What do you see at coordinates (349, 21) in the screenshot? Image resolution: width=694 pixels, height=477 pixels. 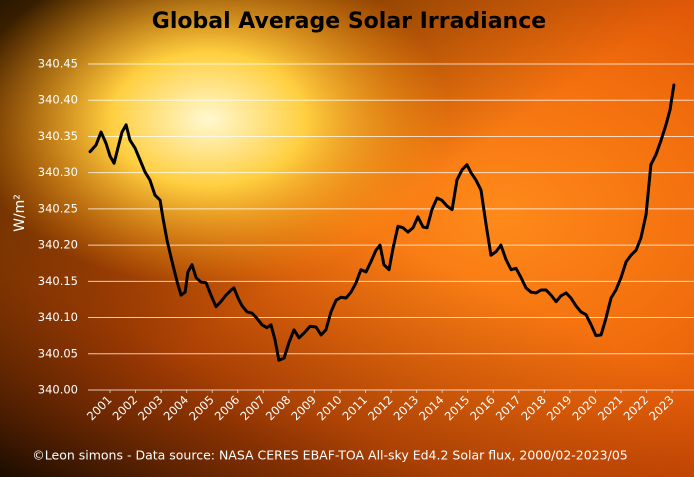 I see `chart-title: Global Average Solar Irradiance` at bounding box center [349, 21].